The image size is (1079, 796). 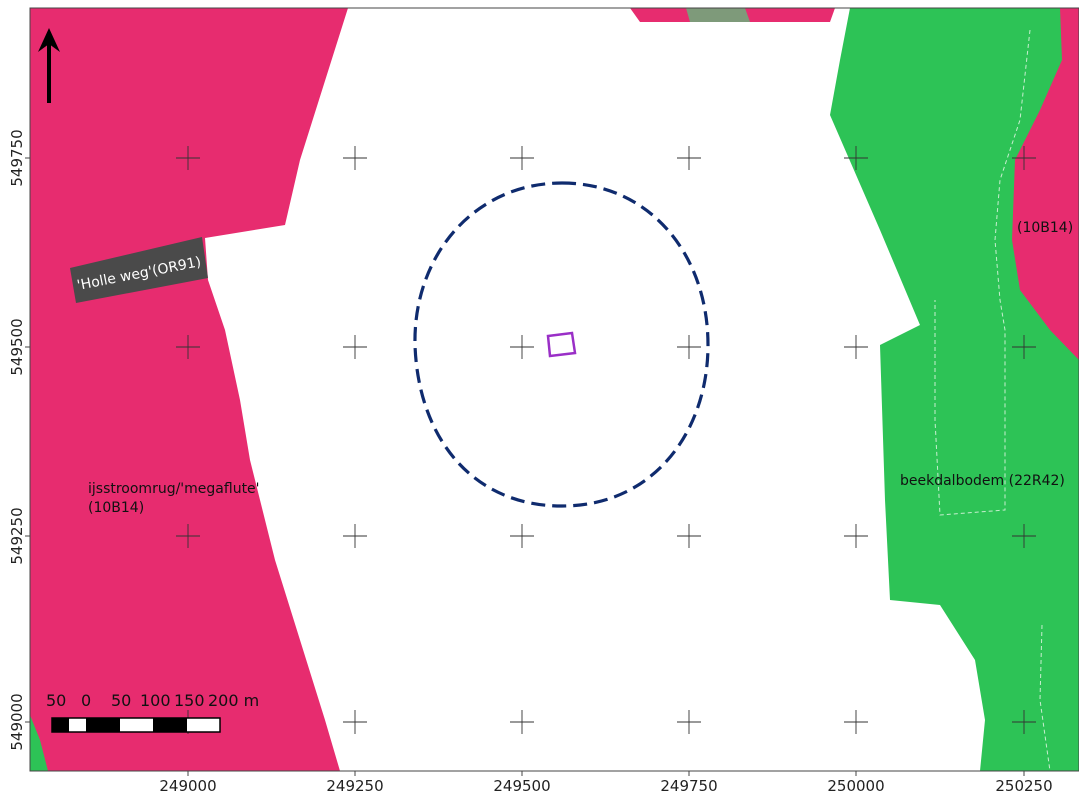 What do you see at coordinates (718, 15) in the screenshot?
I see `soil-zone-gray` at bounding box center [718, 15].